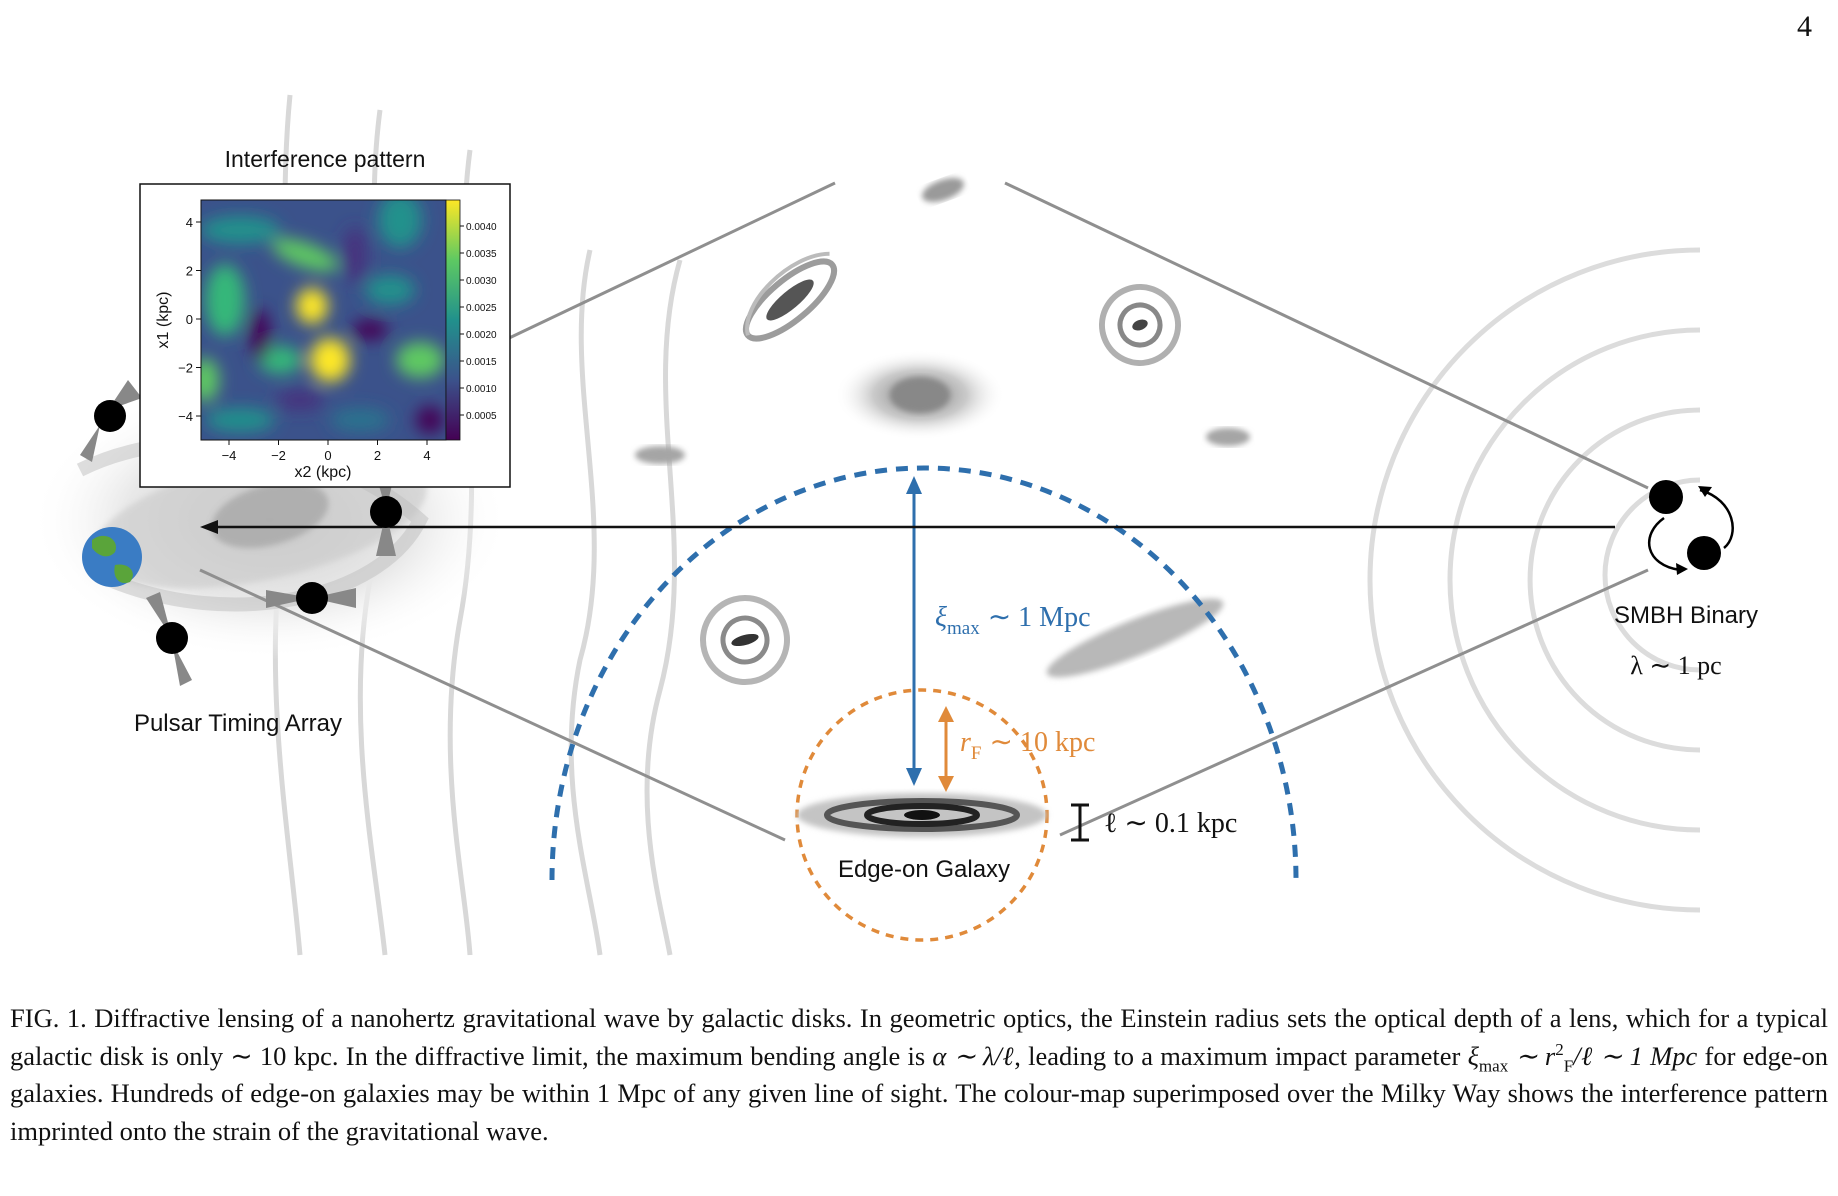  Describe the element at coordinates (325, 159) in the screenshot. I see `inset-title: Interference pattern` at that location.